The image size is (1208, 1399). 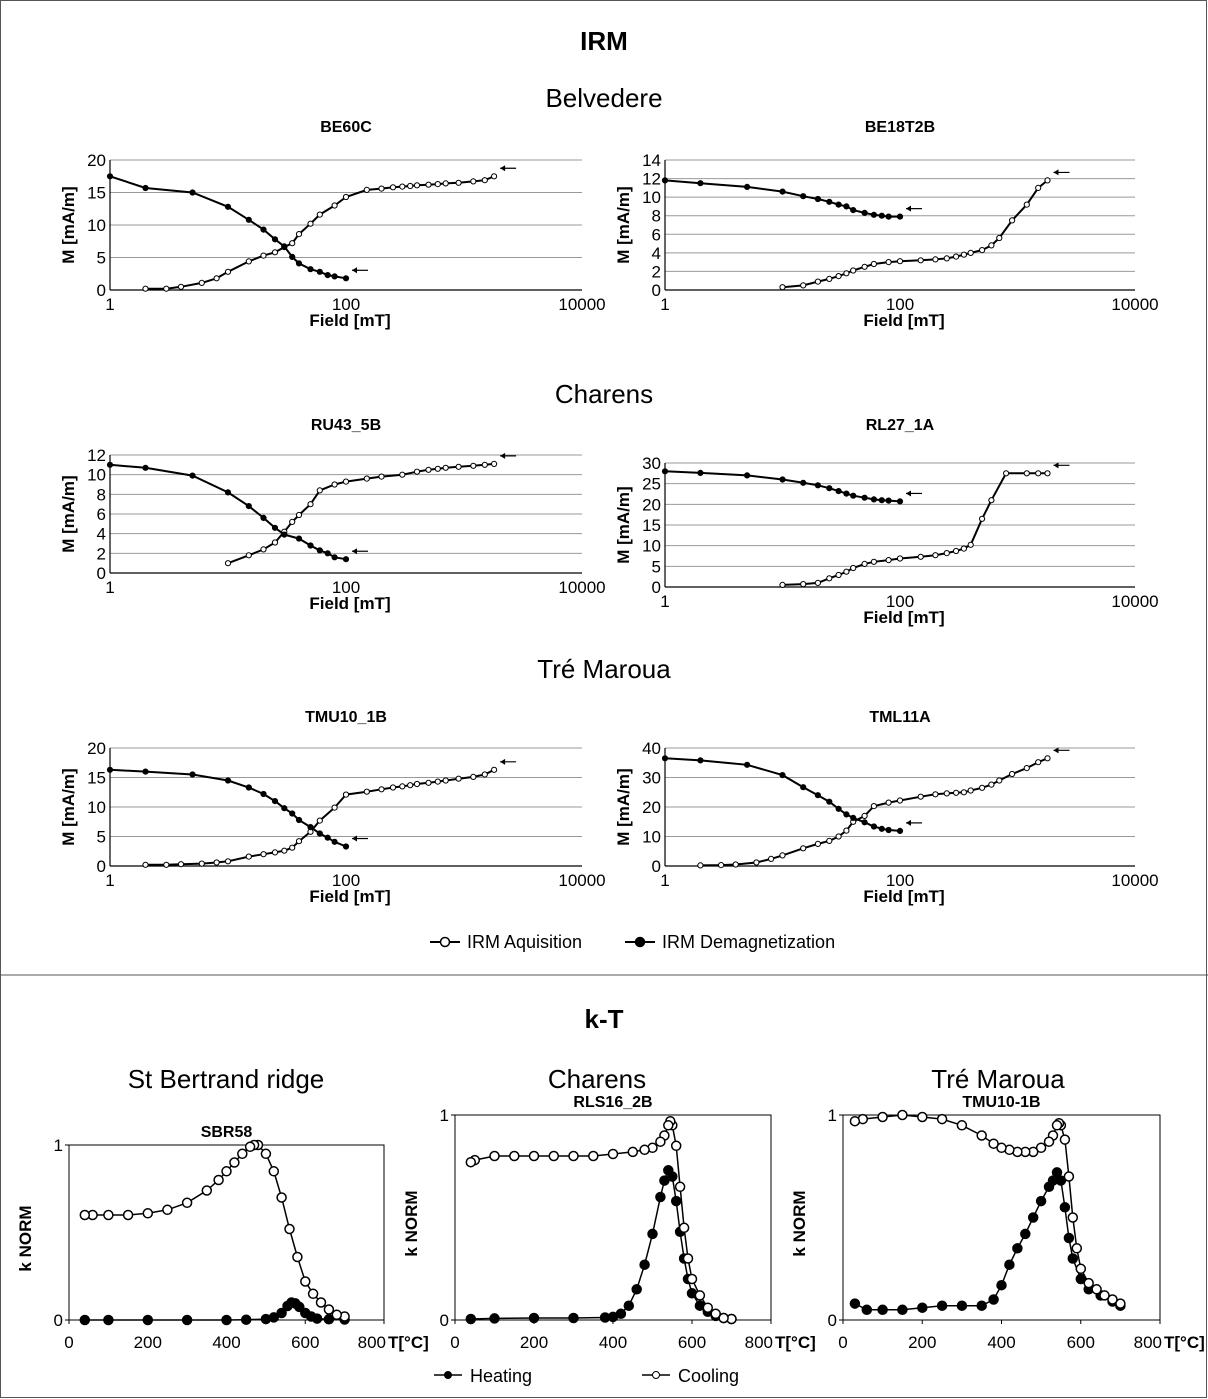 I want to click on x-tick-label: 1, so click(x=664, y=304).